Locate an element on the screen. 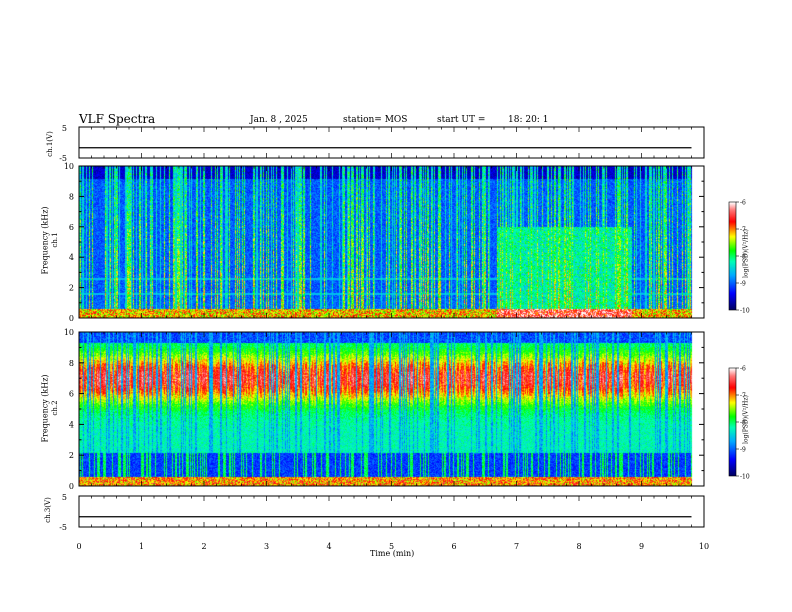 This screenshot has height=612, width=792. x-tick-label: 7 is located at coordinates (516, 546).